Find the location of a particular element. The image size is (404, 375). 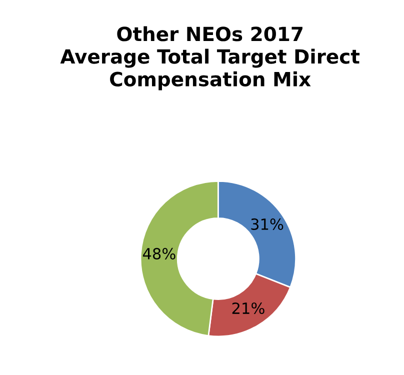

data-label: 48% is located at coordinates (159, 254).